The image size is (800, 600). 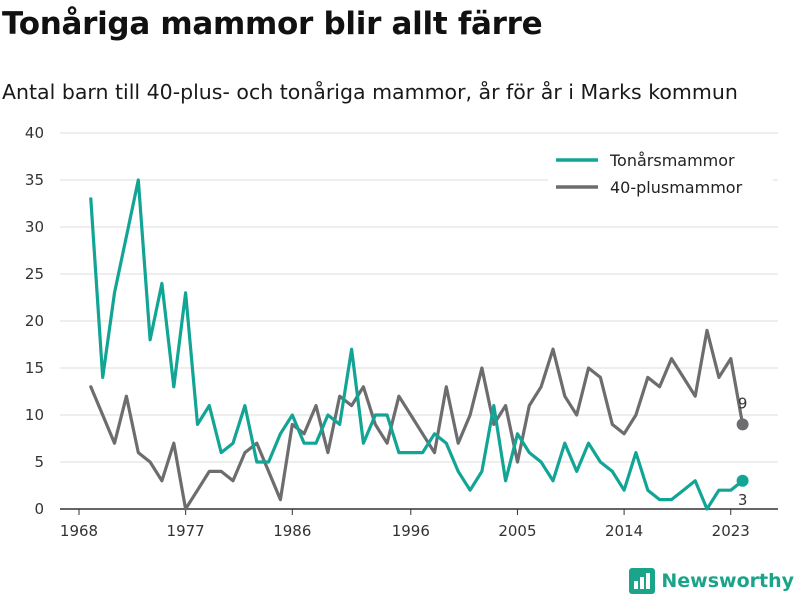 What do you see at coordinates (34, 368) in the screenshot?
I see `y-tick-label: 15` at bounding box center [34, 368].